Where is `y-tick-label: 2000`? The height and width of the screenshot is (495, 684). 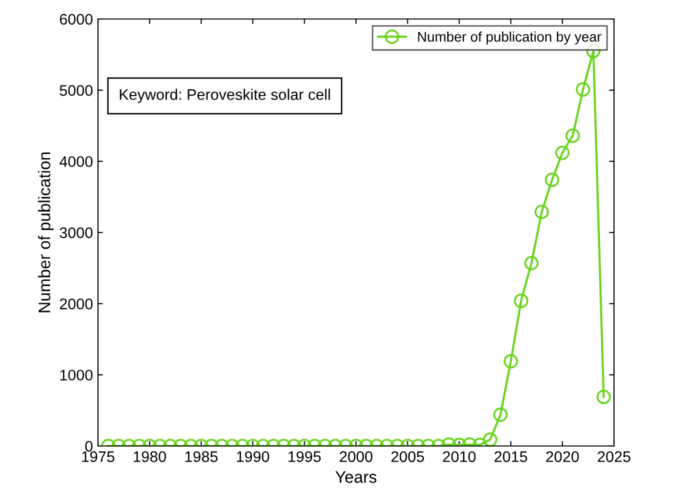
y-tick-label: 2000 is located at coordinates (76, 304).